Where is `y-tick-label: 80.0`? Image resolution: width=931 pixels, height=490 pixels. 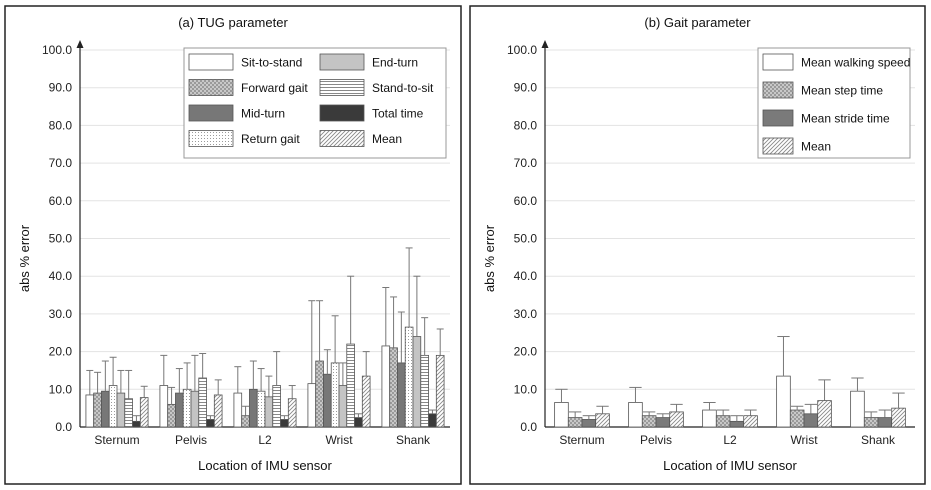 y-tick-label: 80.0 is located at coordinates (61, 125).